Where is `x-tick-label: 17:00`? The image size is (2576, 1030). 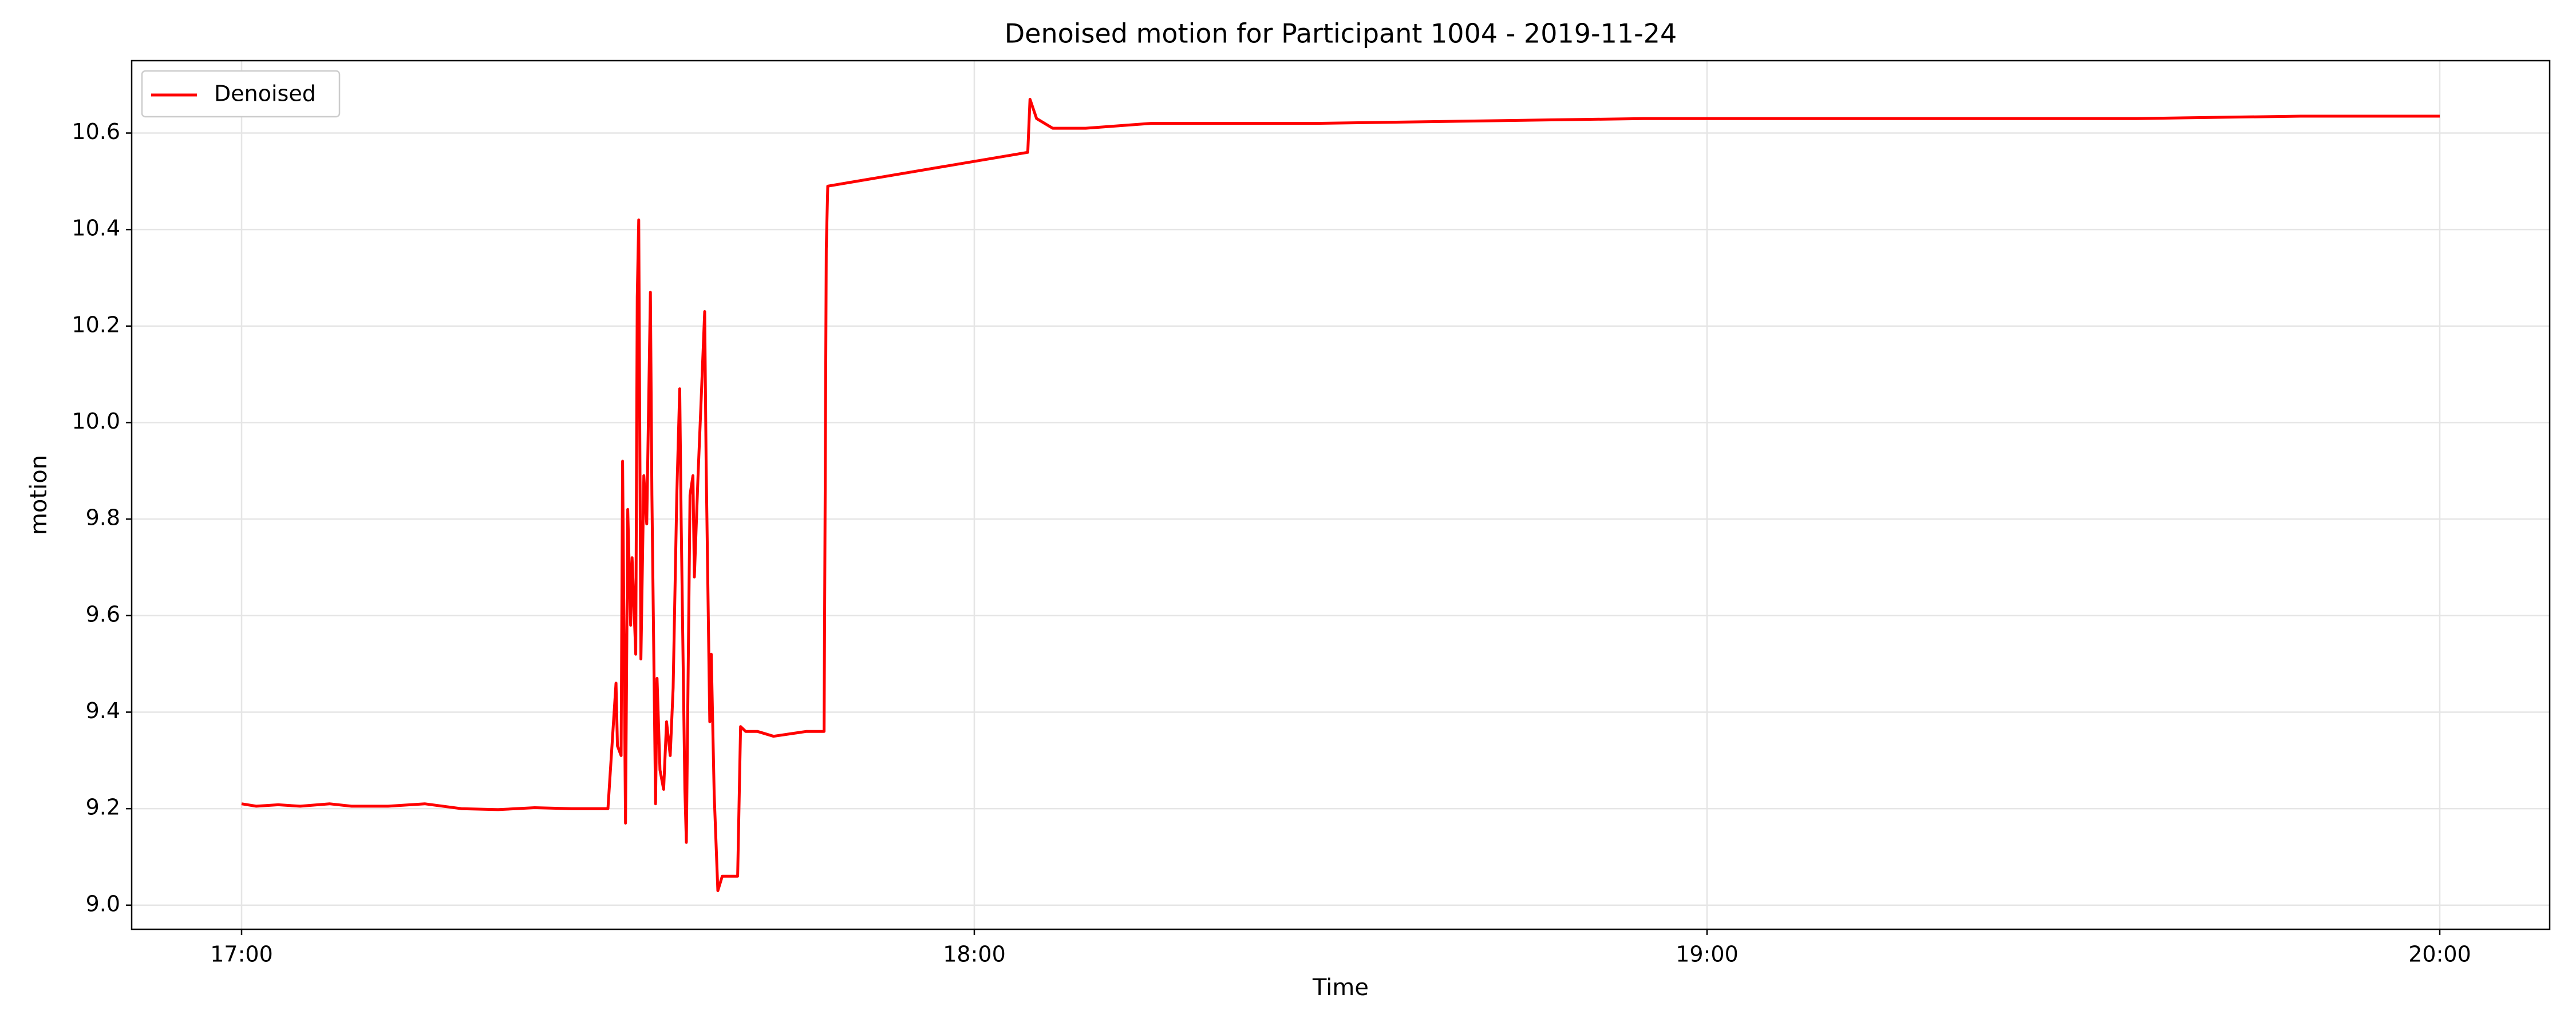
x-tick-label: 17:00 is located at coordinates (241, 954).